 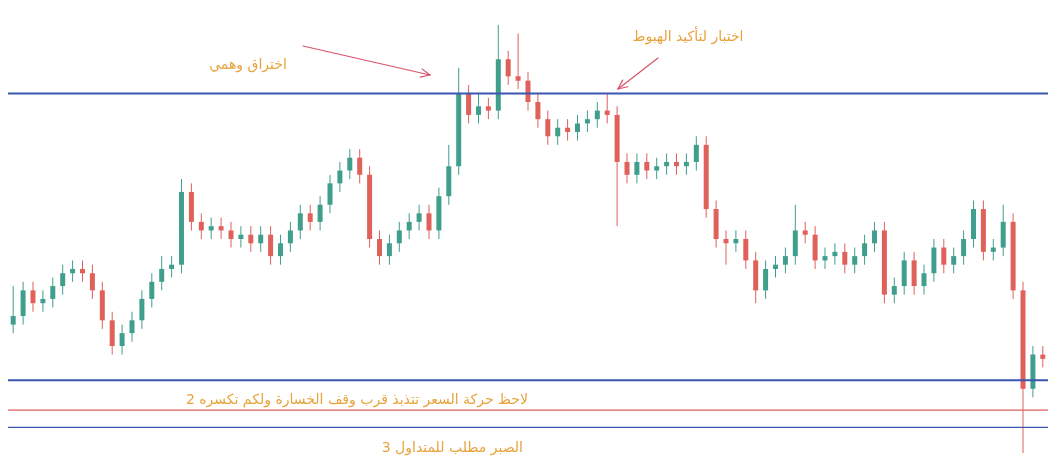 What do you see at coordinates (356, 399) in the screenshot?
I see `annotation: 2 لاحظ حركة السعر تتذبذ قرب وقف الخسارة ولكم تكسره` at bounding box center [356, 399].